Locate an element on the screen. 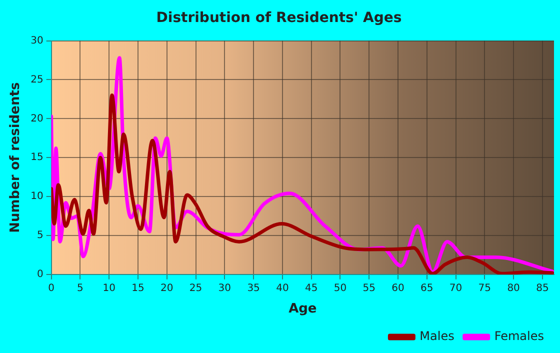 The height and width of the screenshot is (353, 560). x-tick-label: 80 is located at coordinates (513, 288).